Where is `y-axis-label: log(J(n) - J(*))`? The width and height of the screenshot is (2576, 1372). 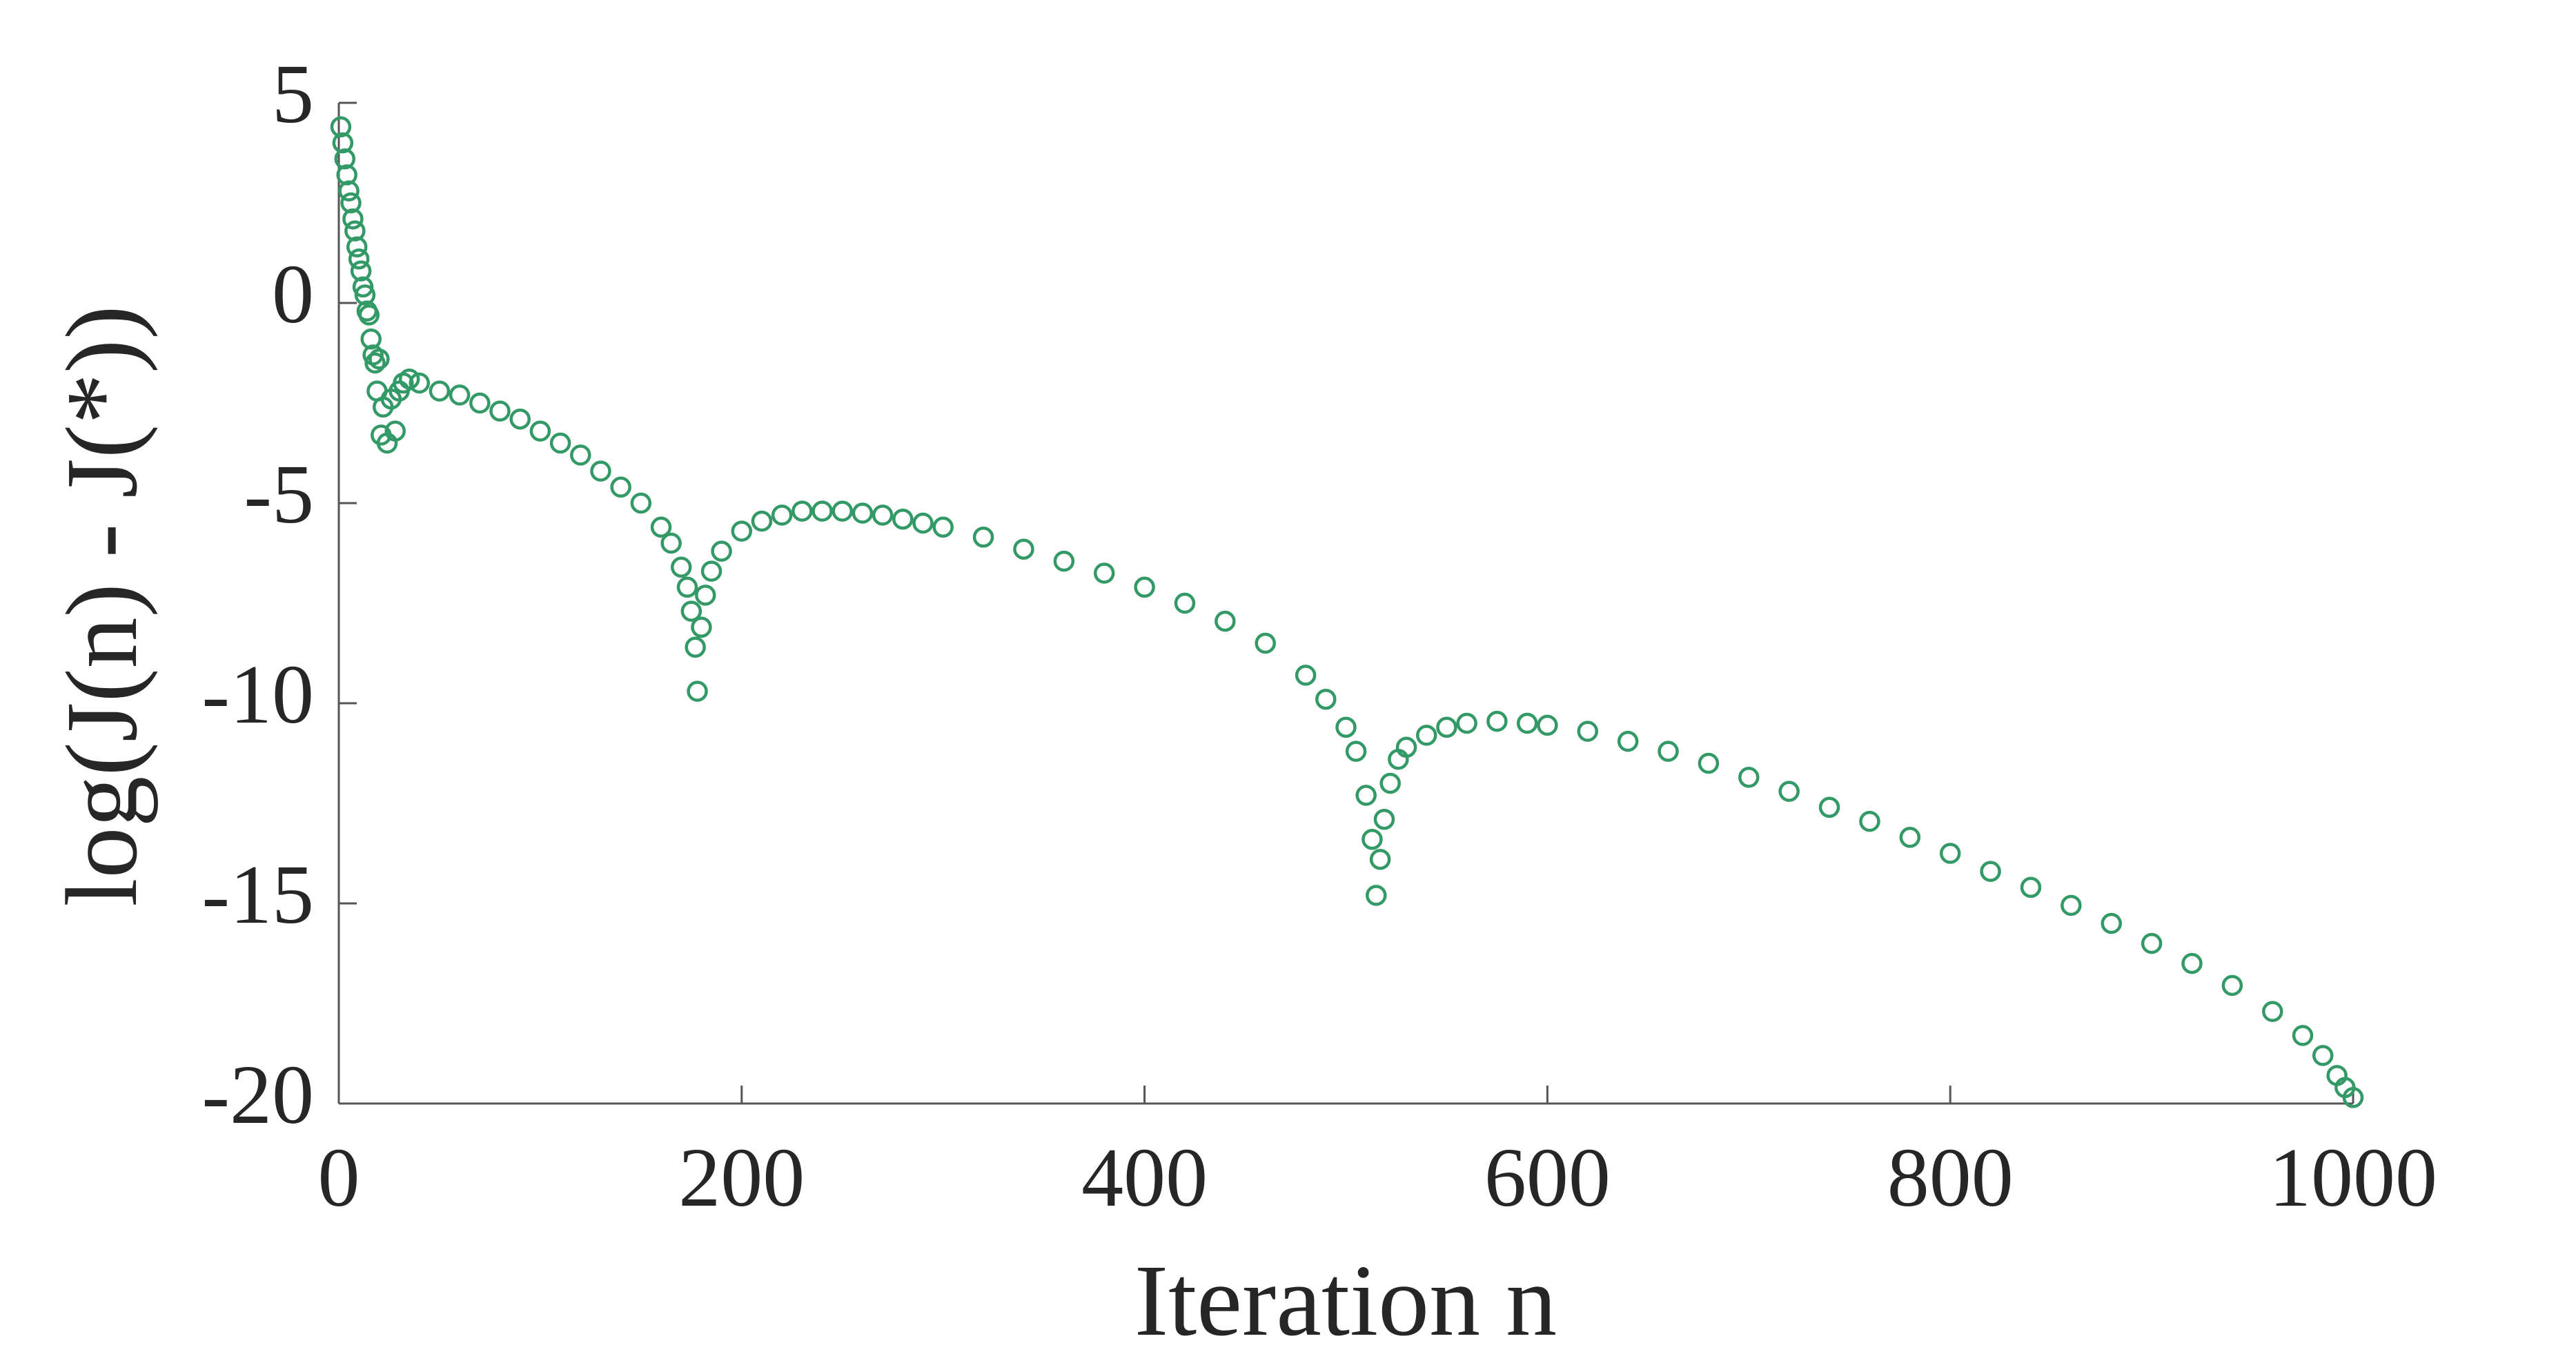 y-axis-label: log(J(n) - J(*)) is located at coordinates (102, 605).